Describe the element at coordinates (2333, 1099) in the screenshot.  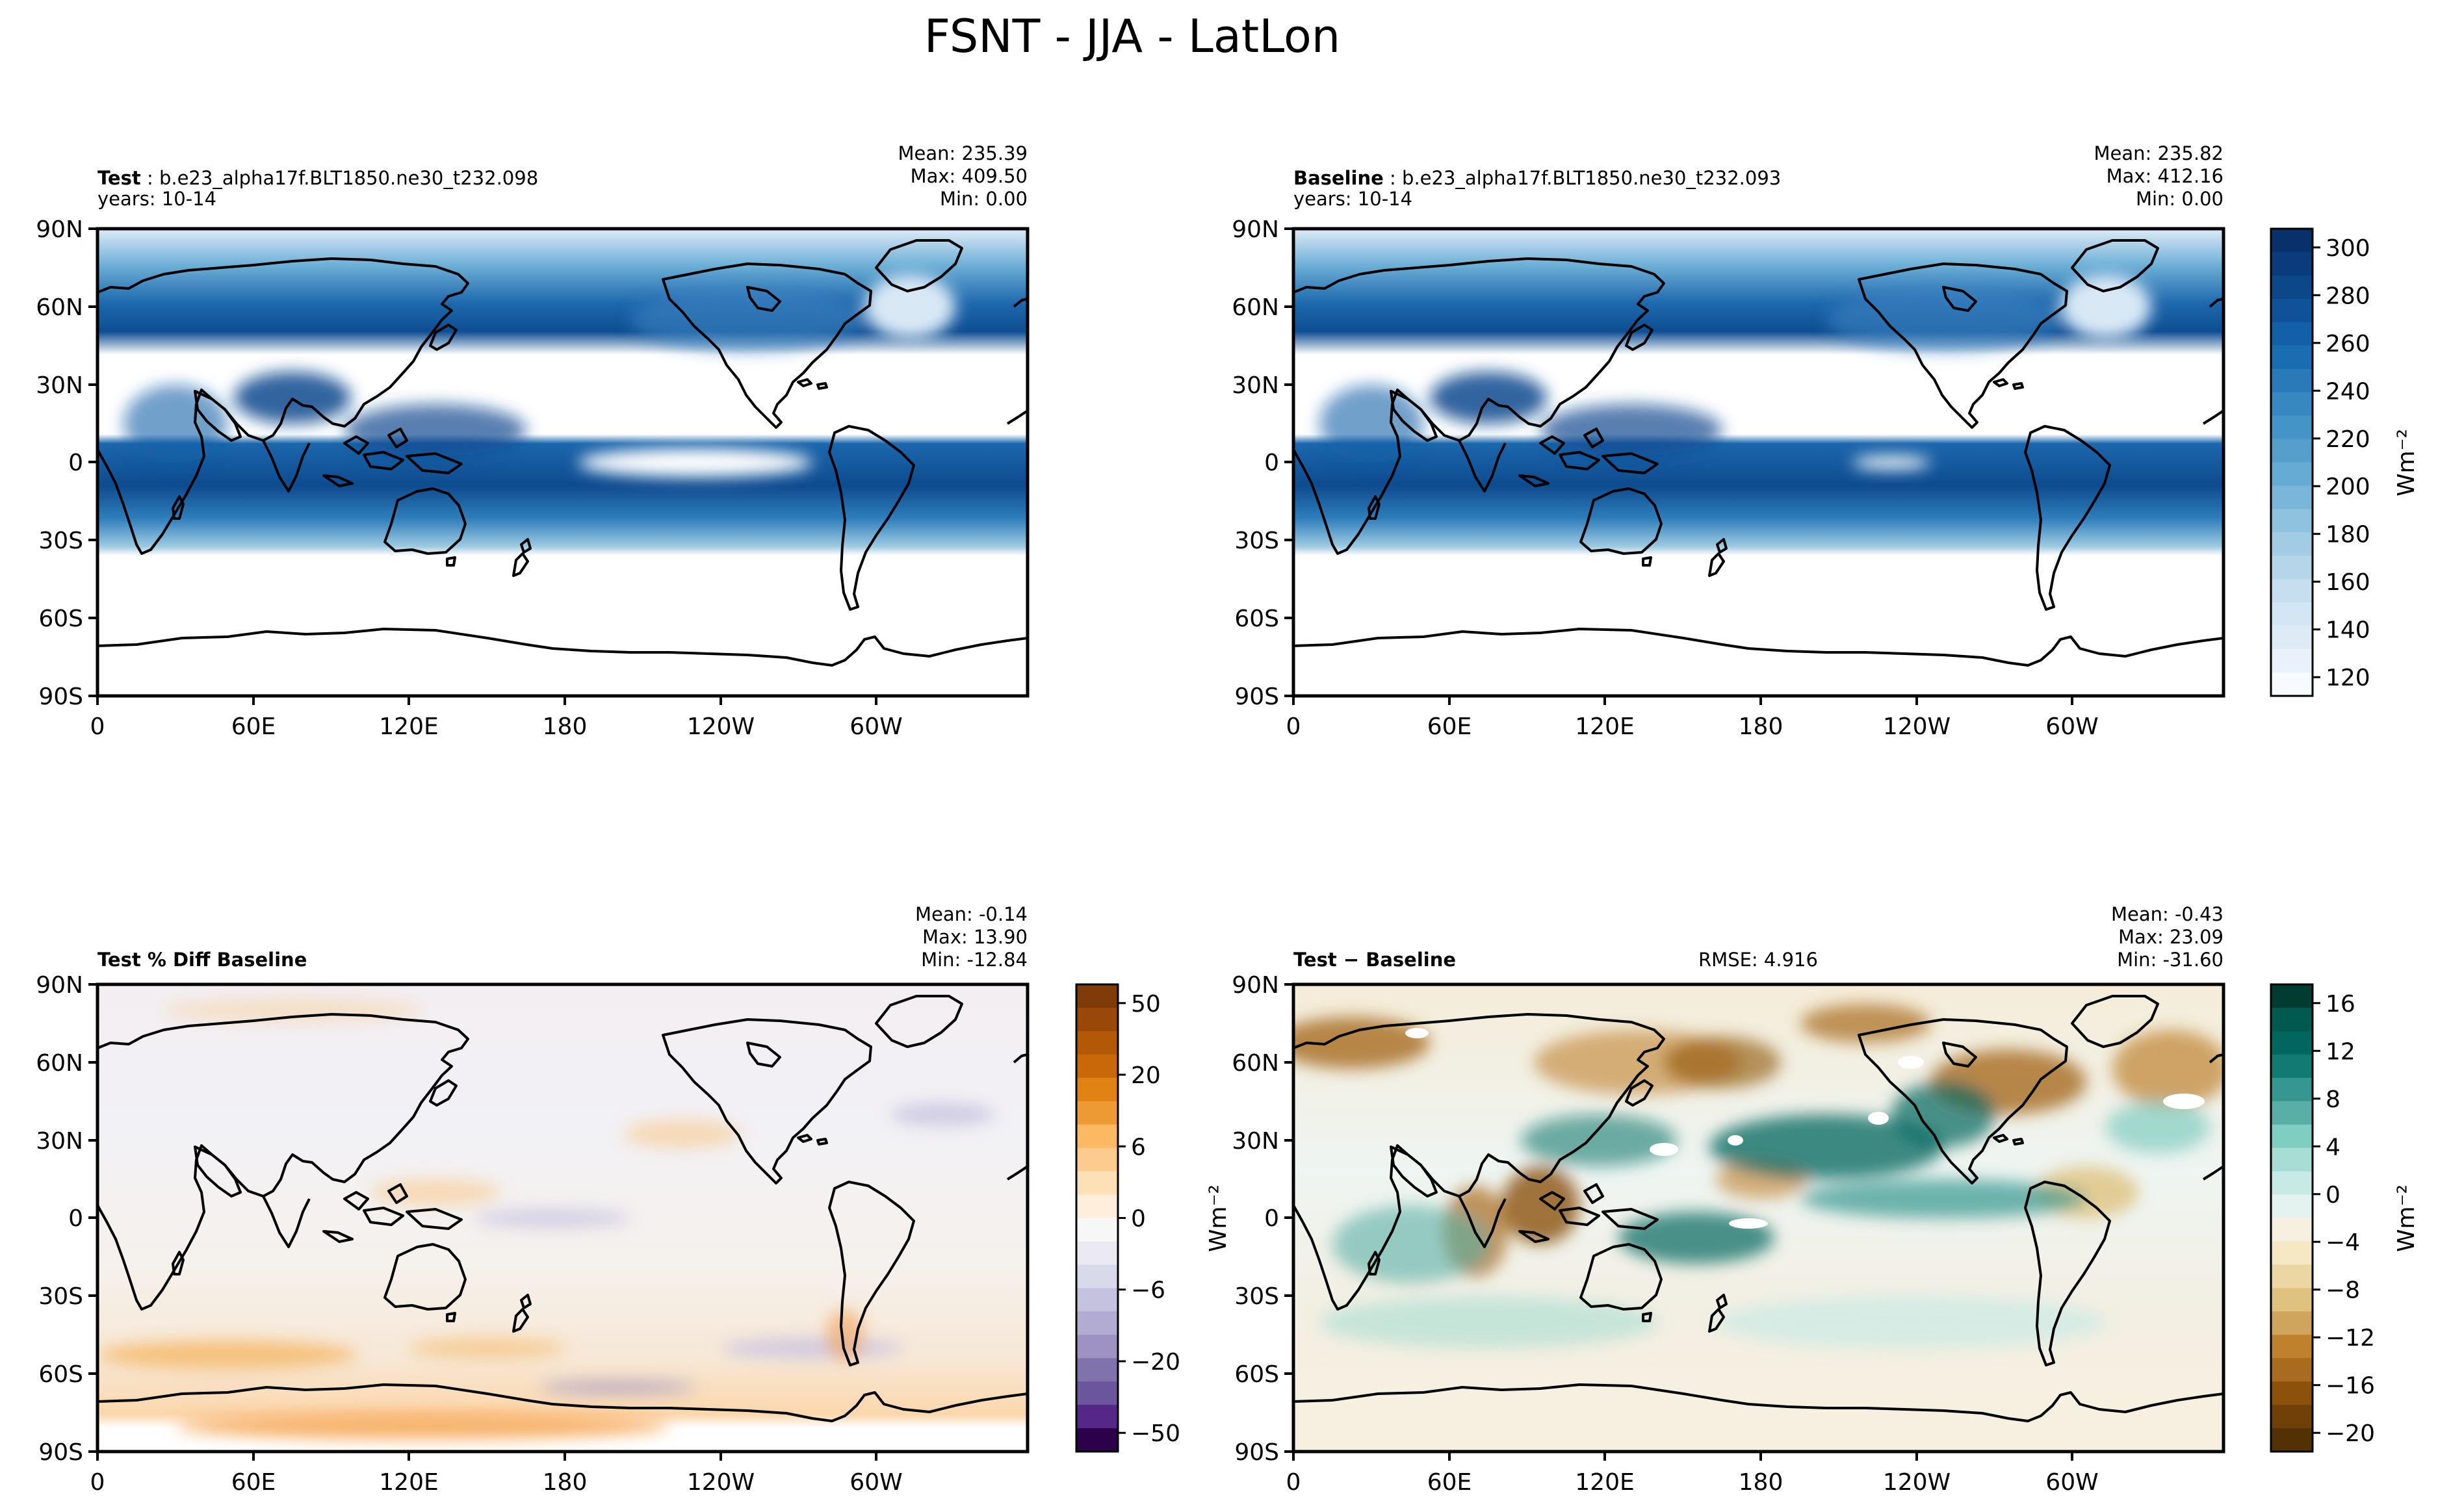
I see `colorbar-tick-label: 8` at that location.